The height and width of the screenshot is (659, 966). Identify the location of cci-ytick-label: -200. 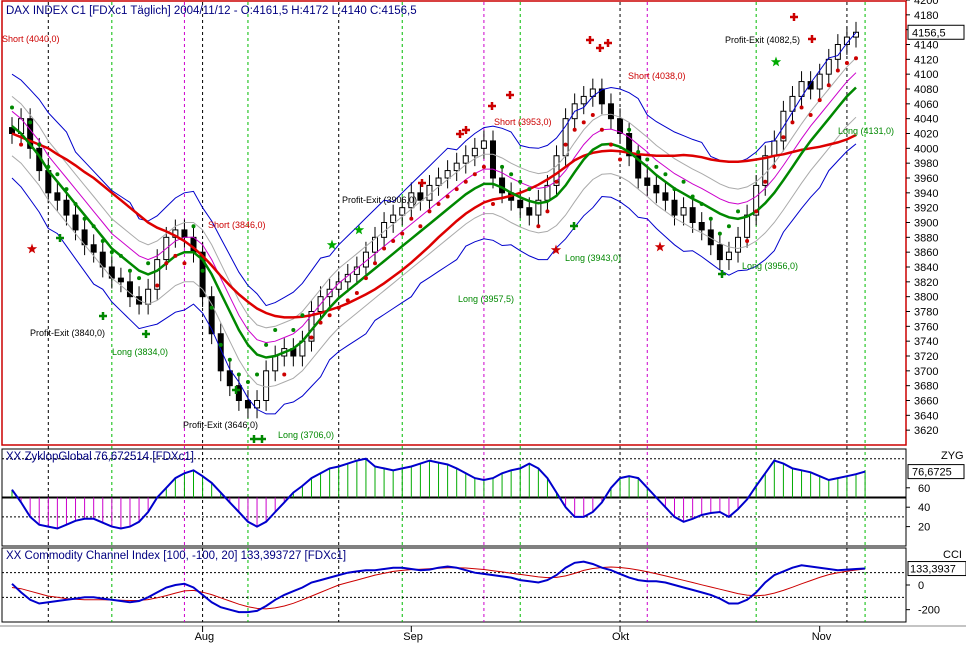
(929, 611).